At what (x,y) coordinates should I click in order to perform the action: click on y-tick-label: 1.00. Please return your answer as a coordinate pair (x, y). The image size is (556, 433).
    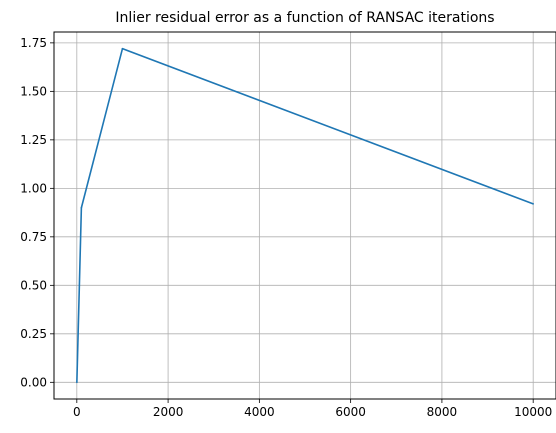
    Looking at the image, I should click on (33, 188).